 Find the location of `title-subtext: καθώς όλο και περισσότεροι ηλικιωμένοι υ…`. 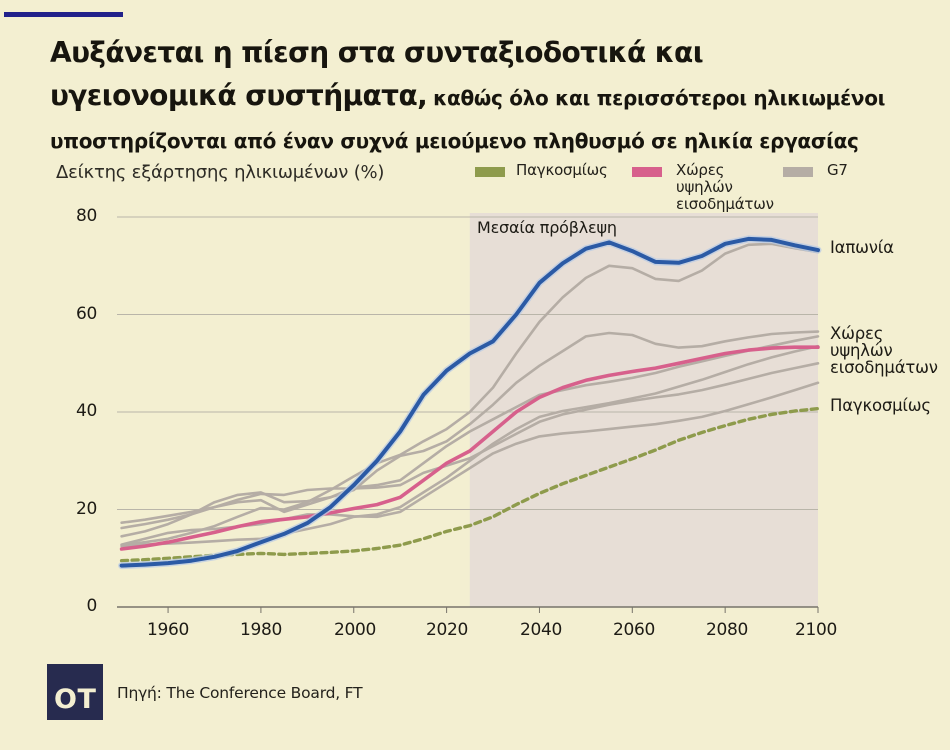

title-subtext: καθώς όλο και περισσότεροι ηλικιωμένοι υ… is located at coordinates (468, 119).